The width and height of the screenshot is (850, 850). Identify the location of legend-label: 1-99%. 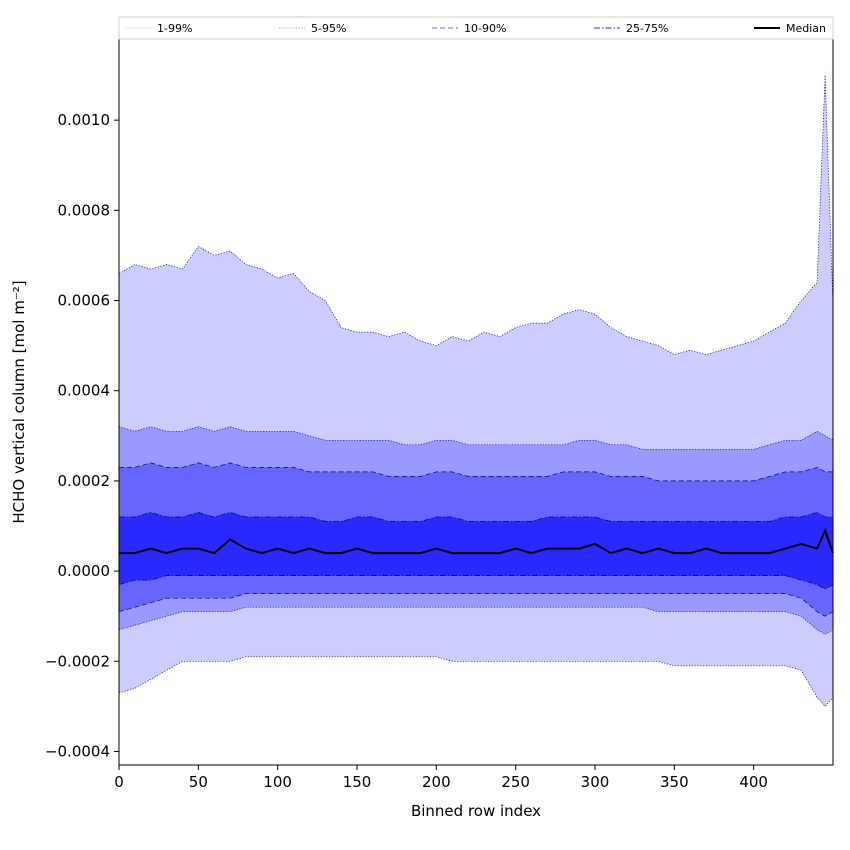
(174, 28).